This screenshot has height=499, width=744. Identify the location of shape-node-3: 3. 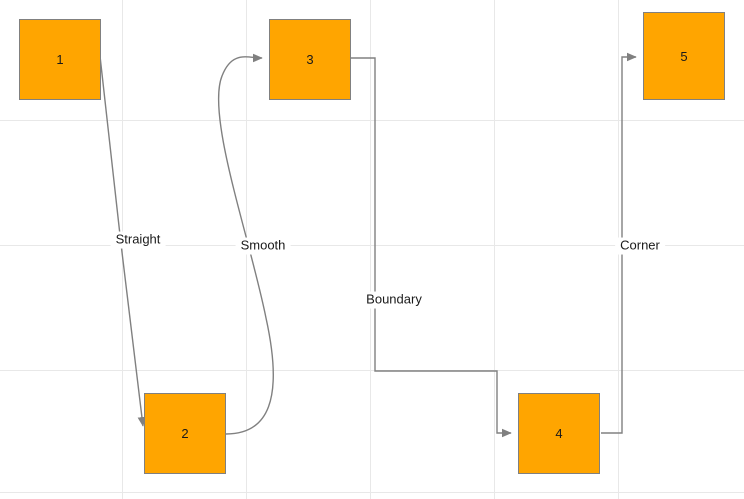
(310, 59).